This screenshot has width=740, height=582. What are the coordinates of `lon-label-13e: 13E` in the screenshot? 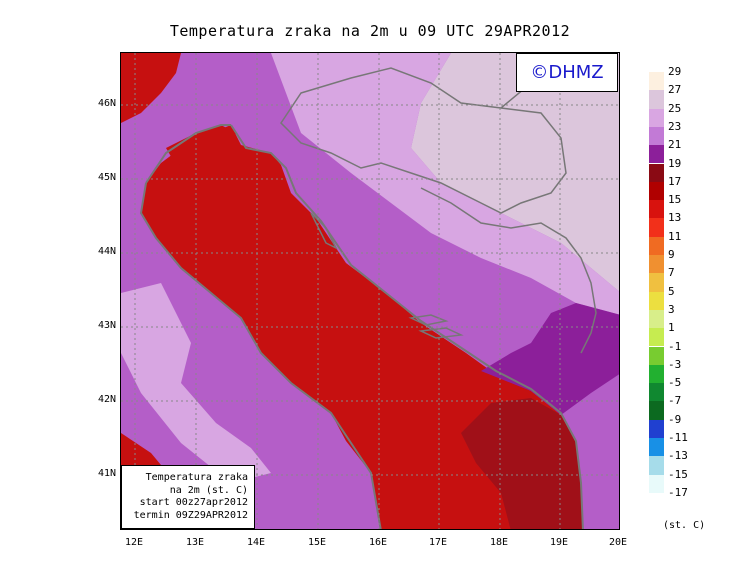 It's located at (195, 542).